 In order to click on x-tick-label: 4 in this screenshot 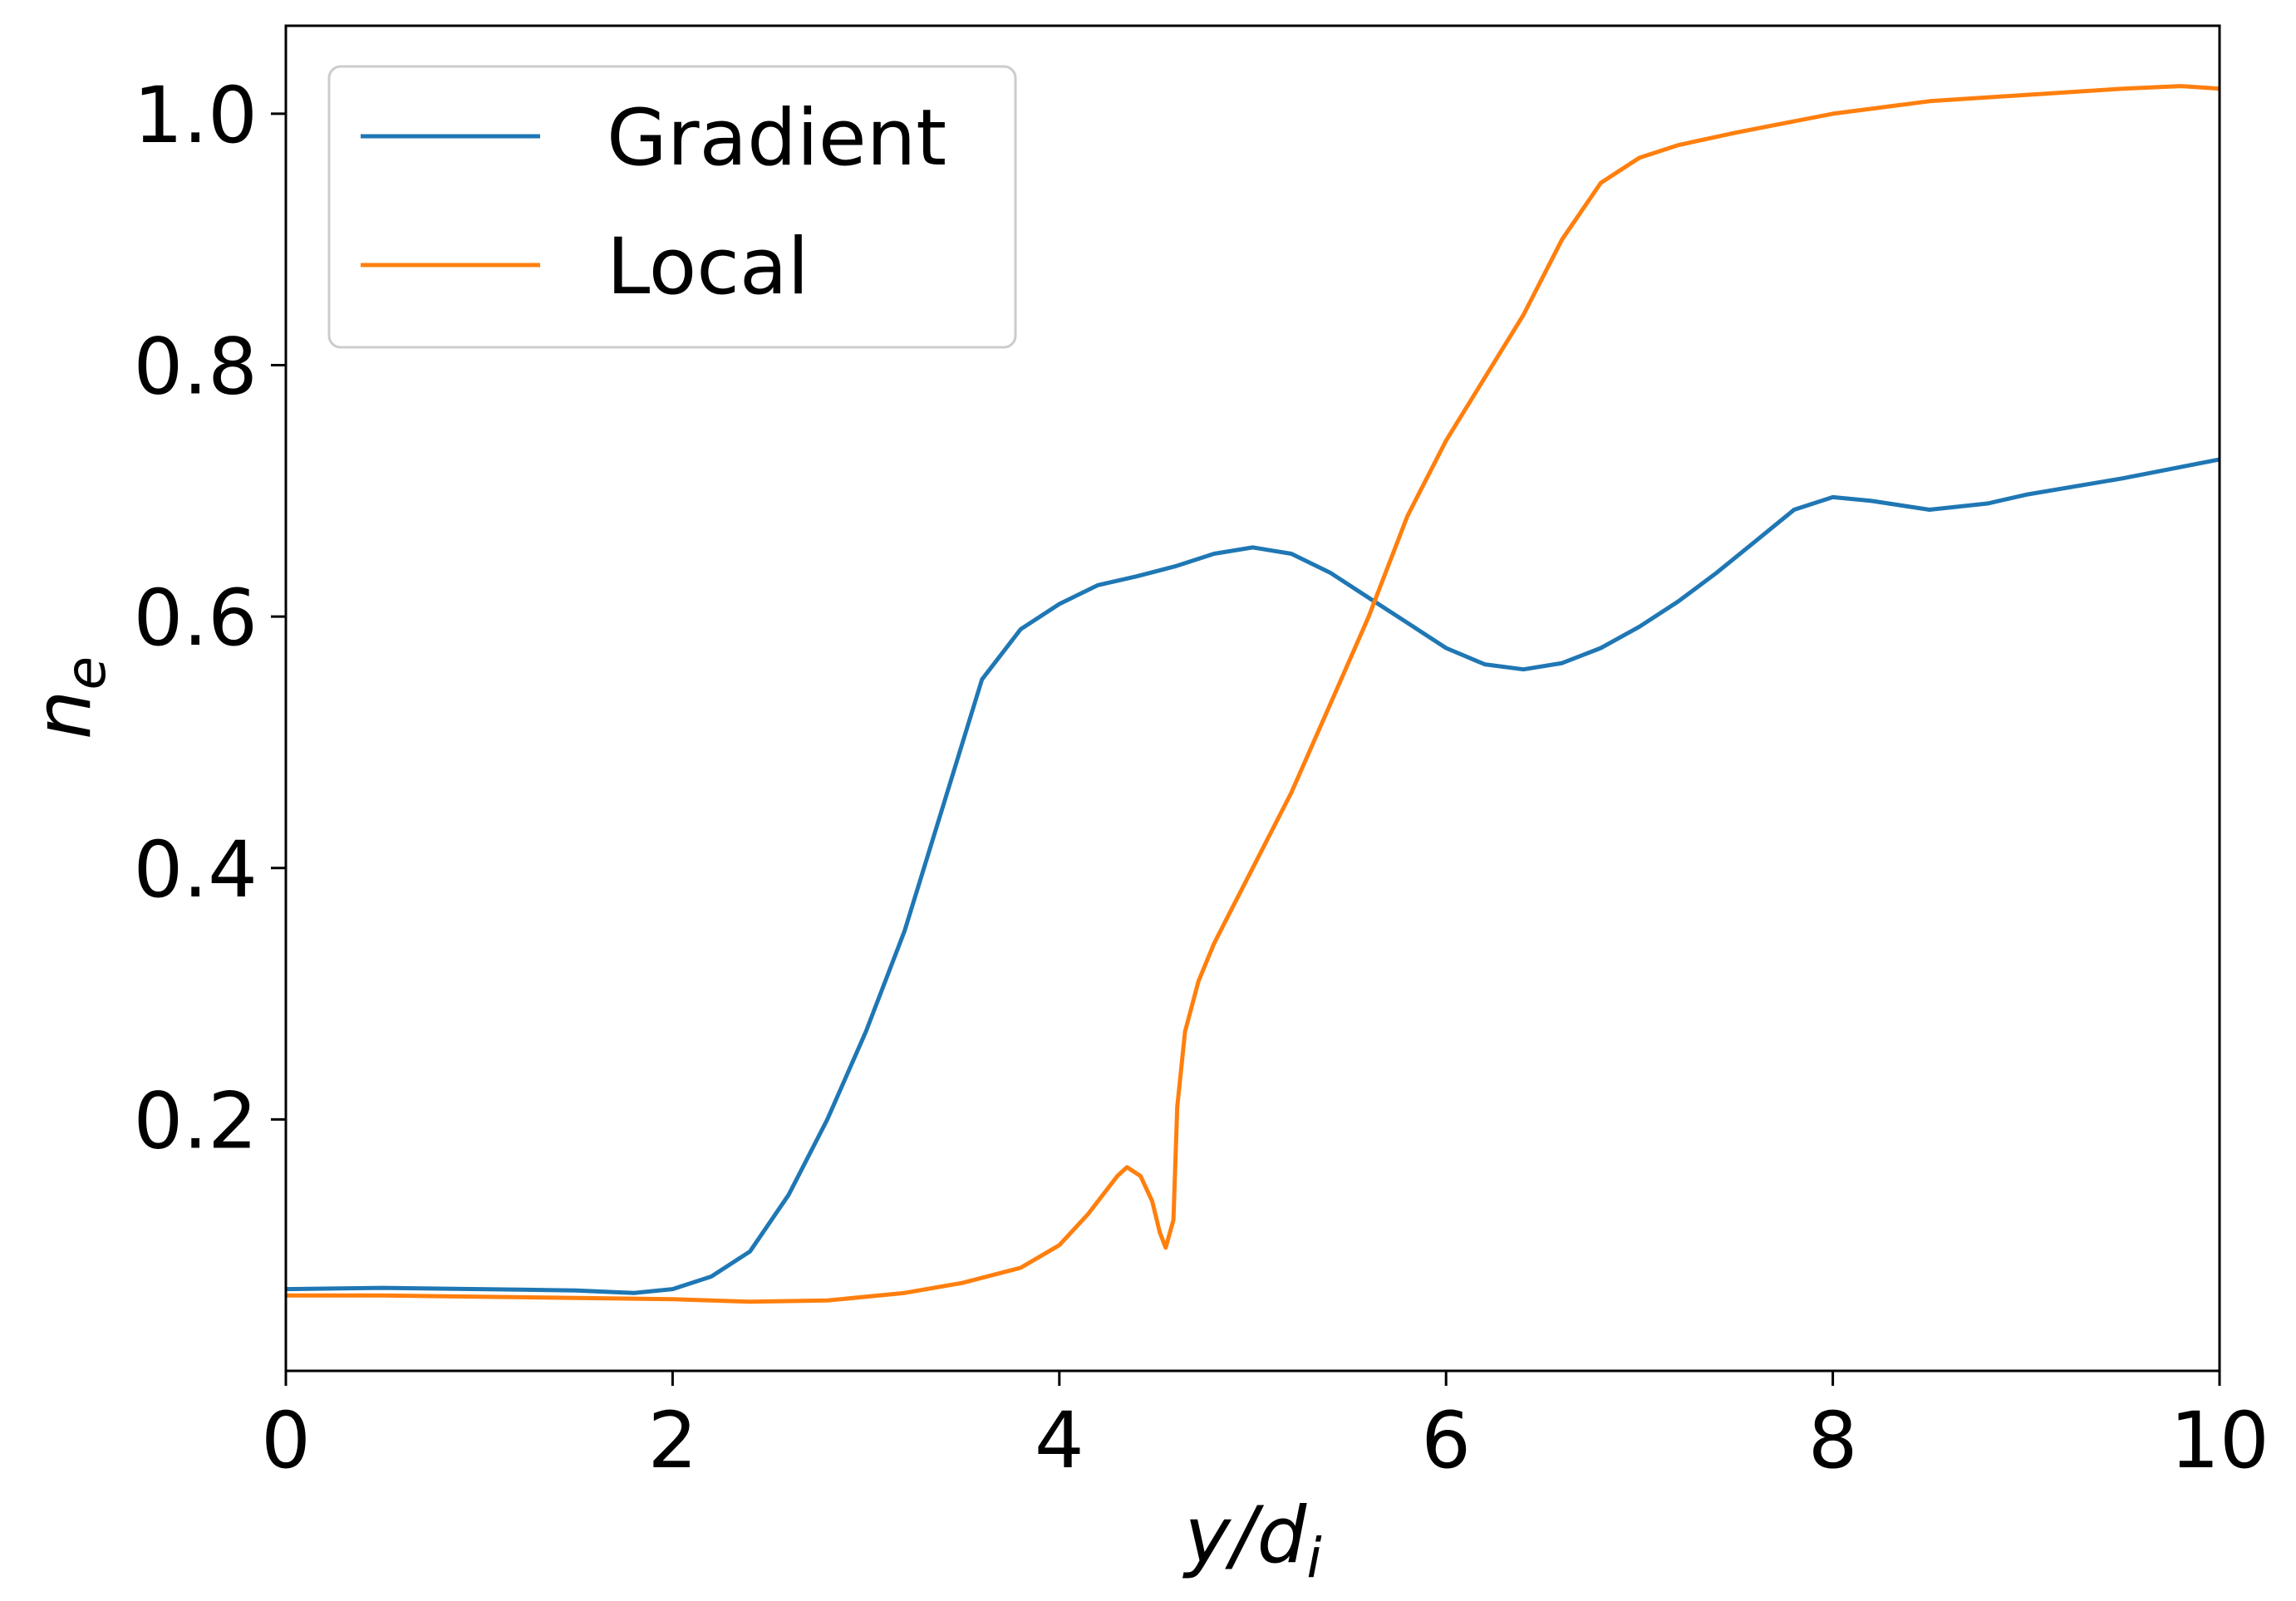, I will do `click(1059, 1441)`.